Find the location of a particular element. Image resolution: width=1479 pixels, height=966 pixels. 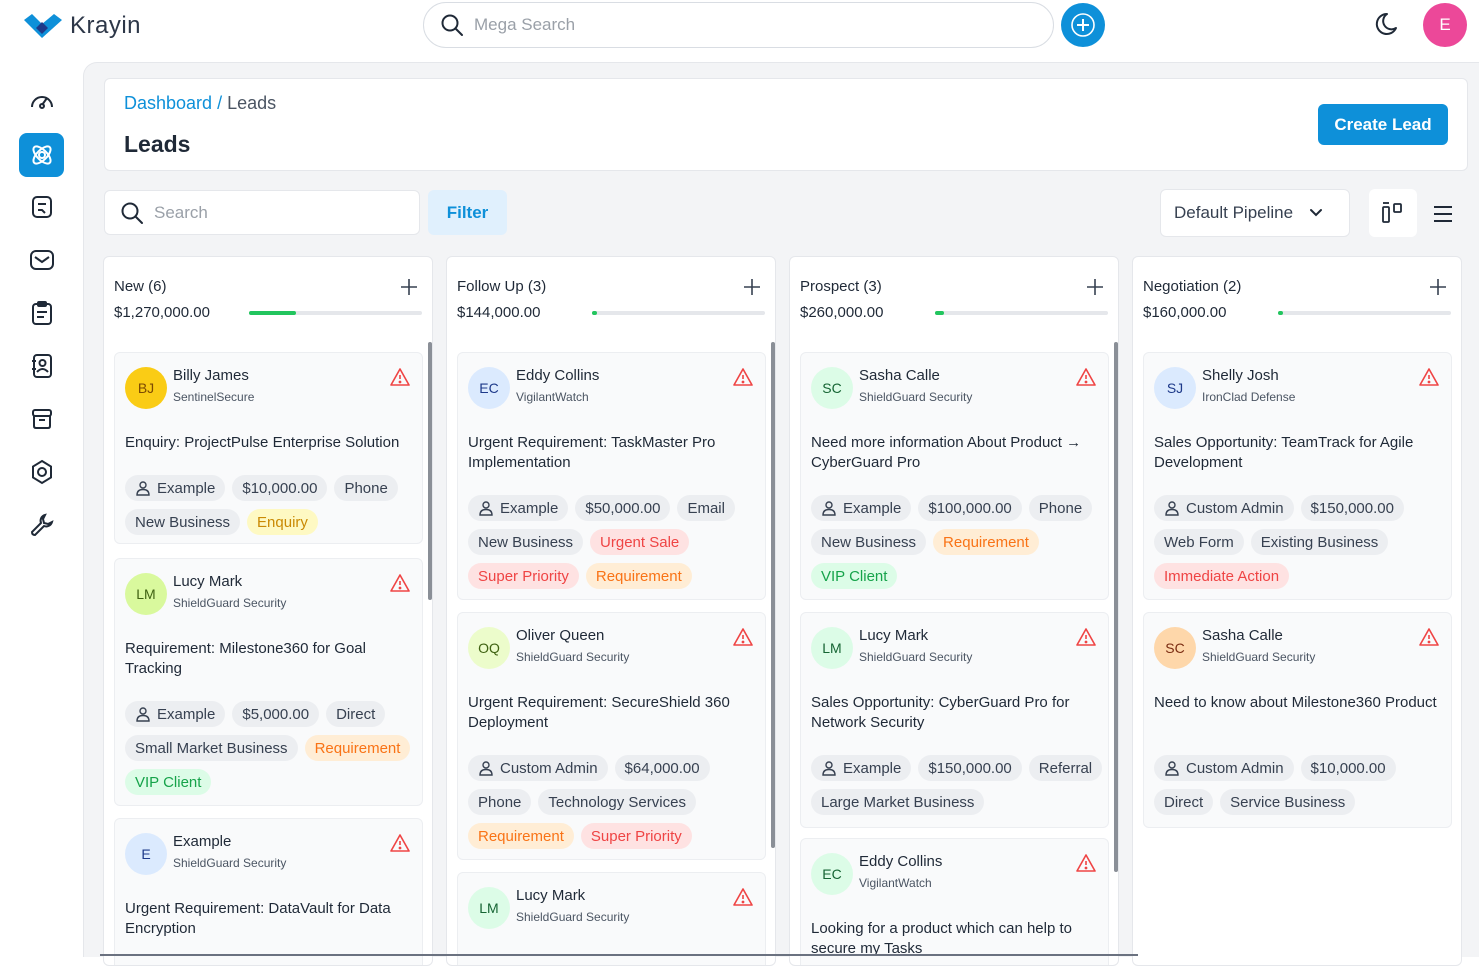

column-title: New (6) is located at coordinates (140, 286).